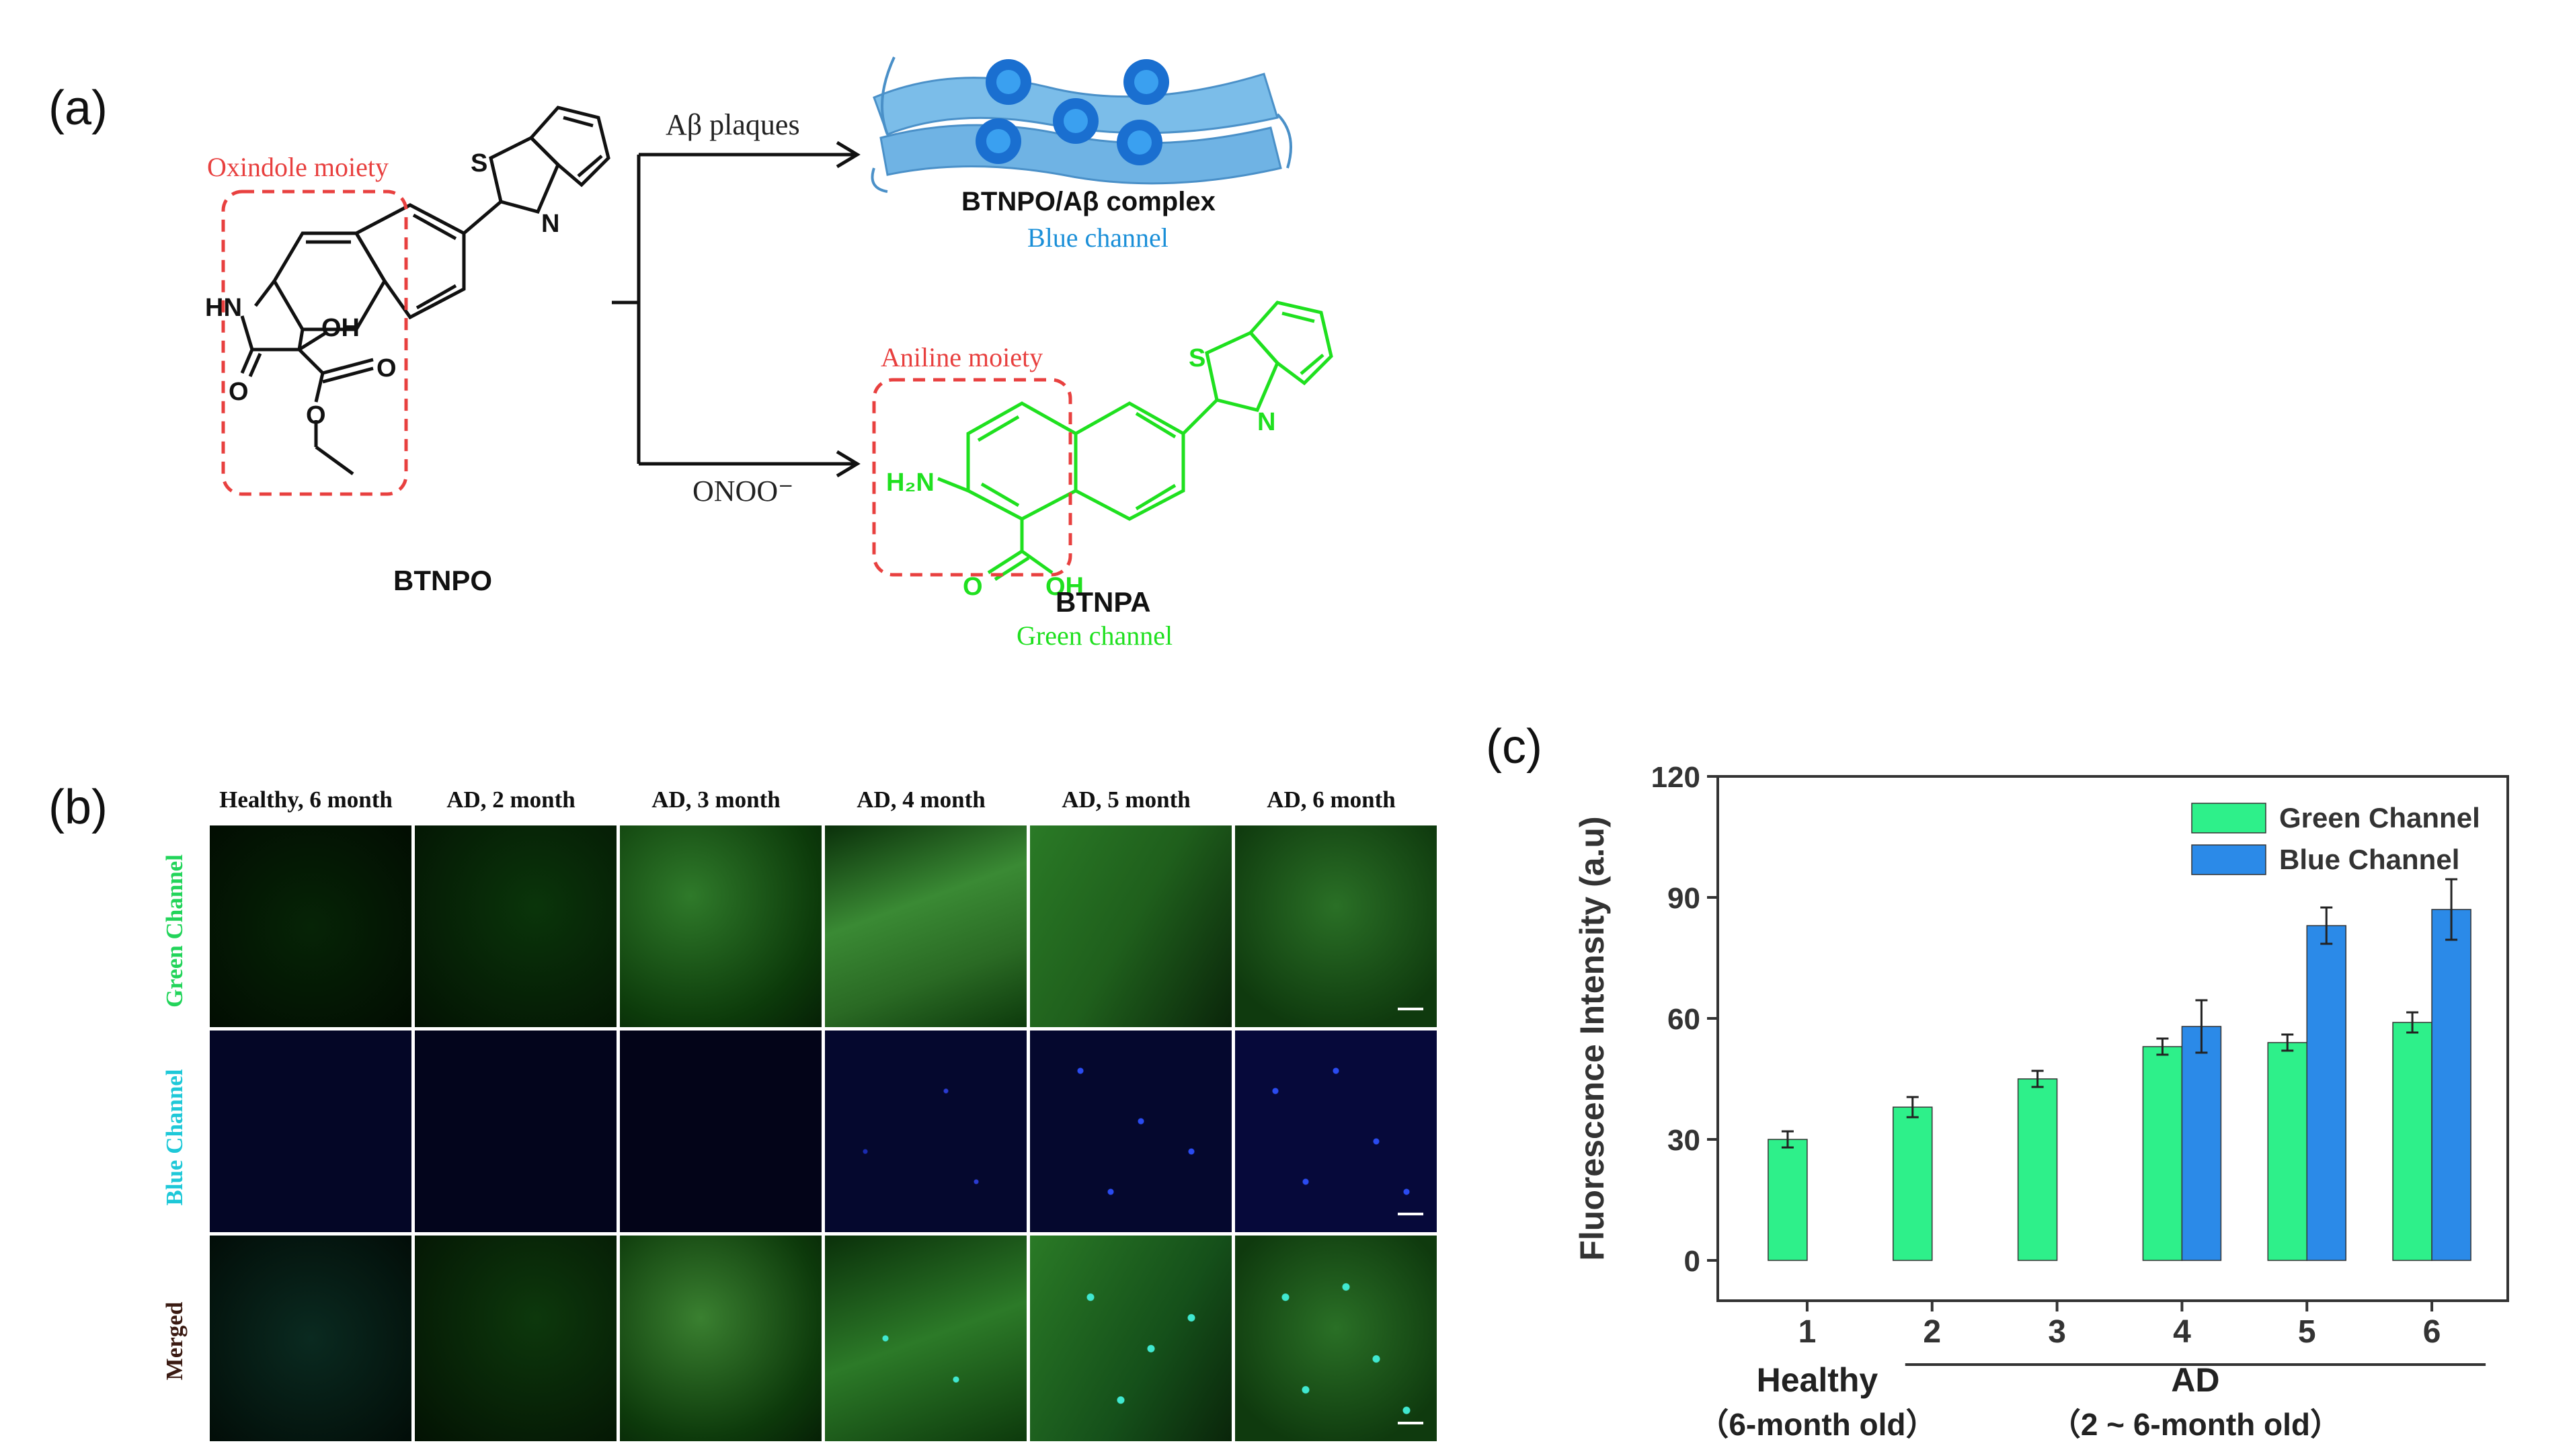 This screenshot has width=2575, height=1456. Describe the element at coordinates (298, 167) in the screenshot. I see `oxindole-moiety-label: Oxindole moiety` at that location.